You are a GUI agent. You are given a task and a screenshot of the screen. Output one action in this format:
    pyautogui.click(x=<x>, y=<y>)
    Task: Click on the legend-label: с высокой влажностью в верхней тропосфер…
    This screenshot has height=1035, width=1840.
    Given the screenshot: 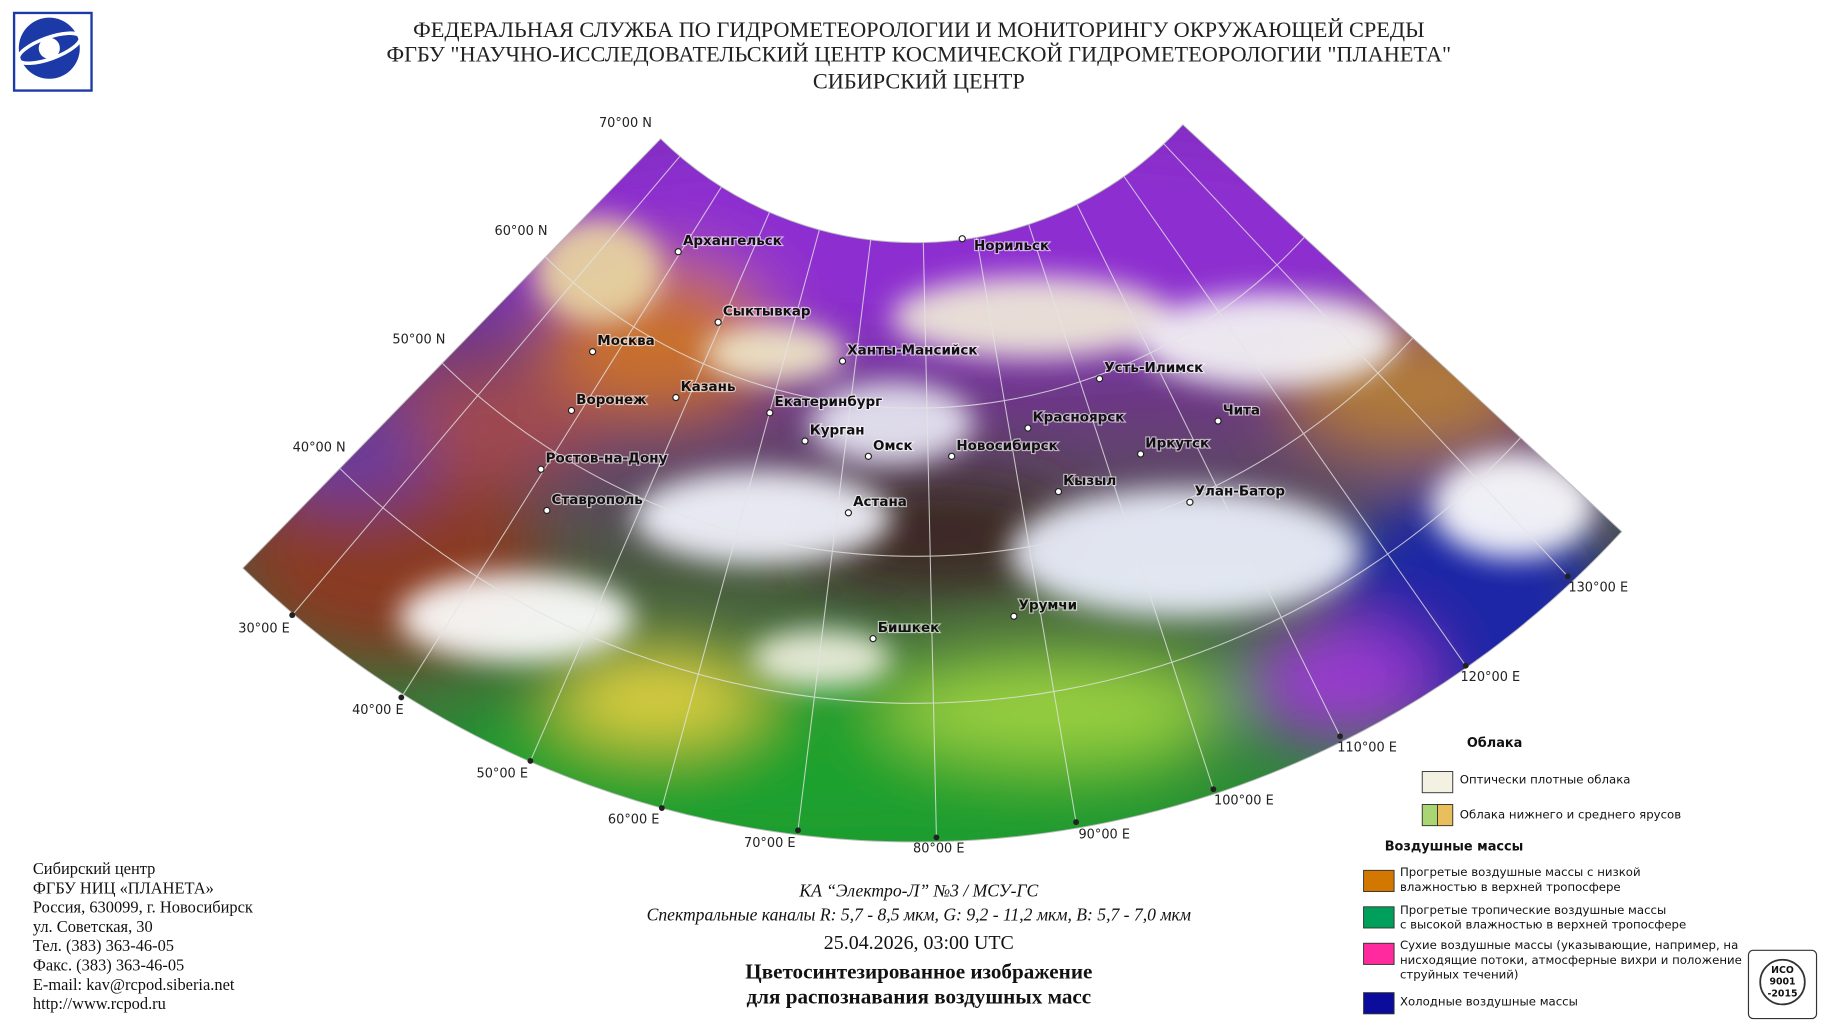 What is the action you would take?
    pyautogui.click(x=1543, y=925)
    